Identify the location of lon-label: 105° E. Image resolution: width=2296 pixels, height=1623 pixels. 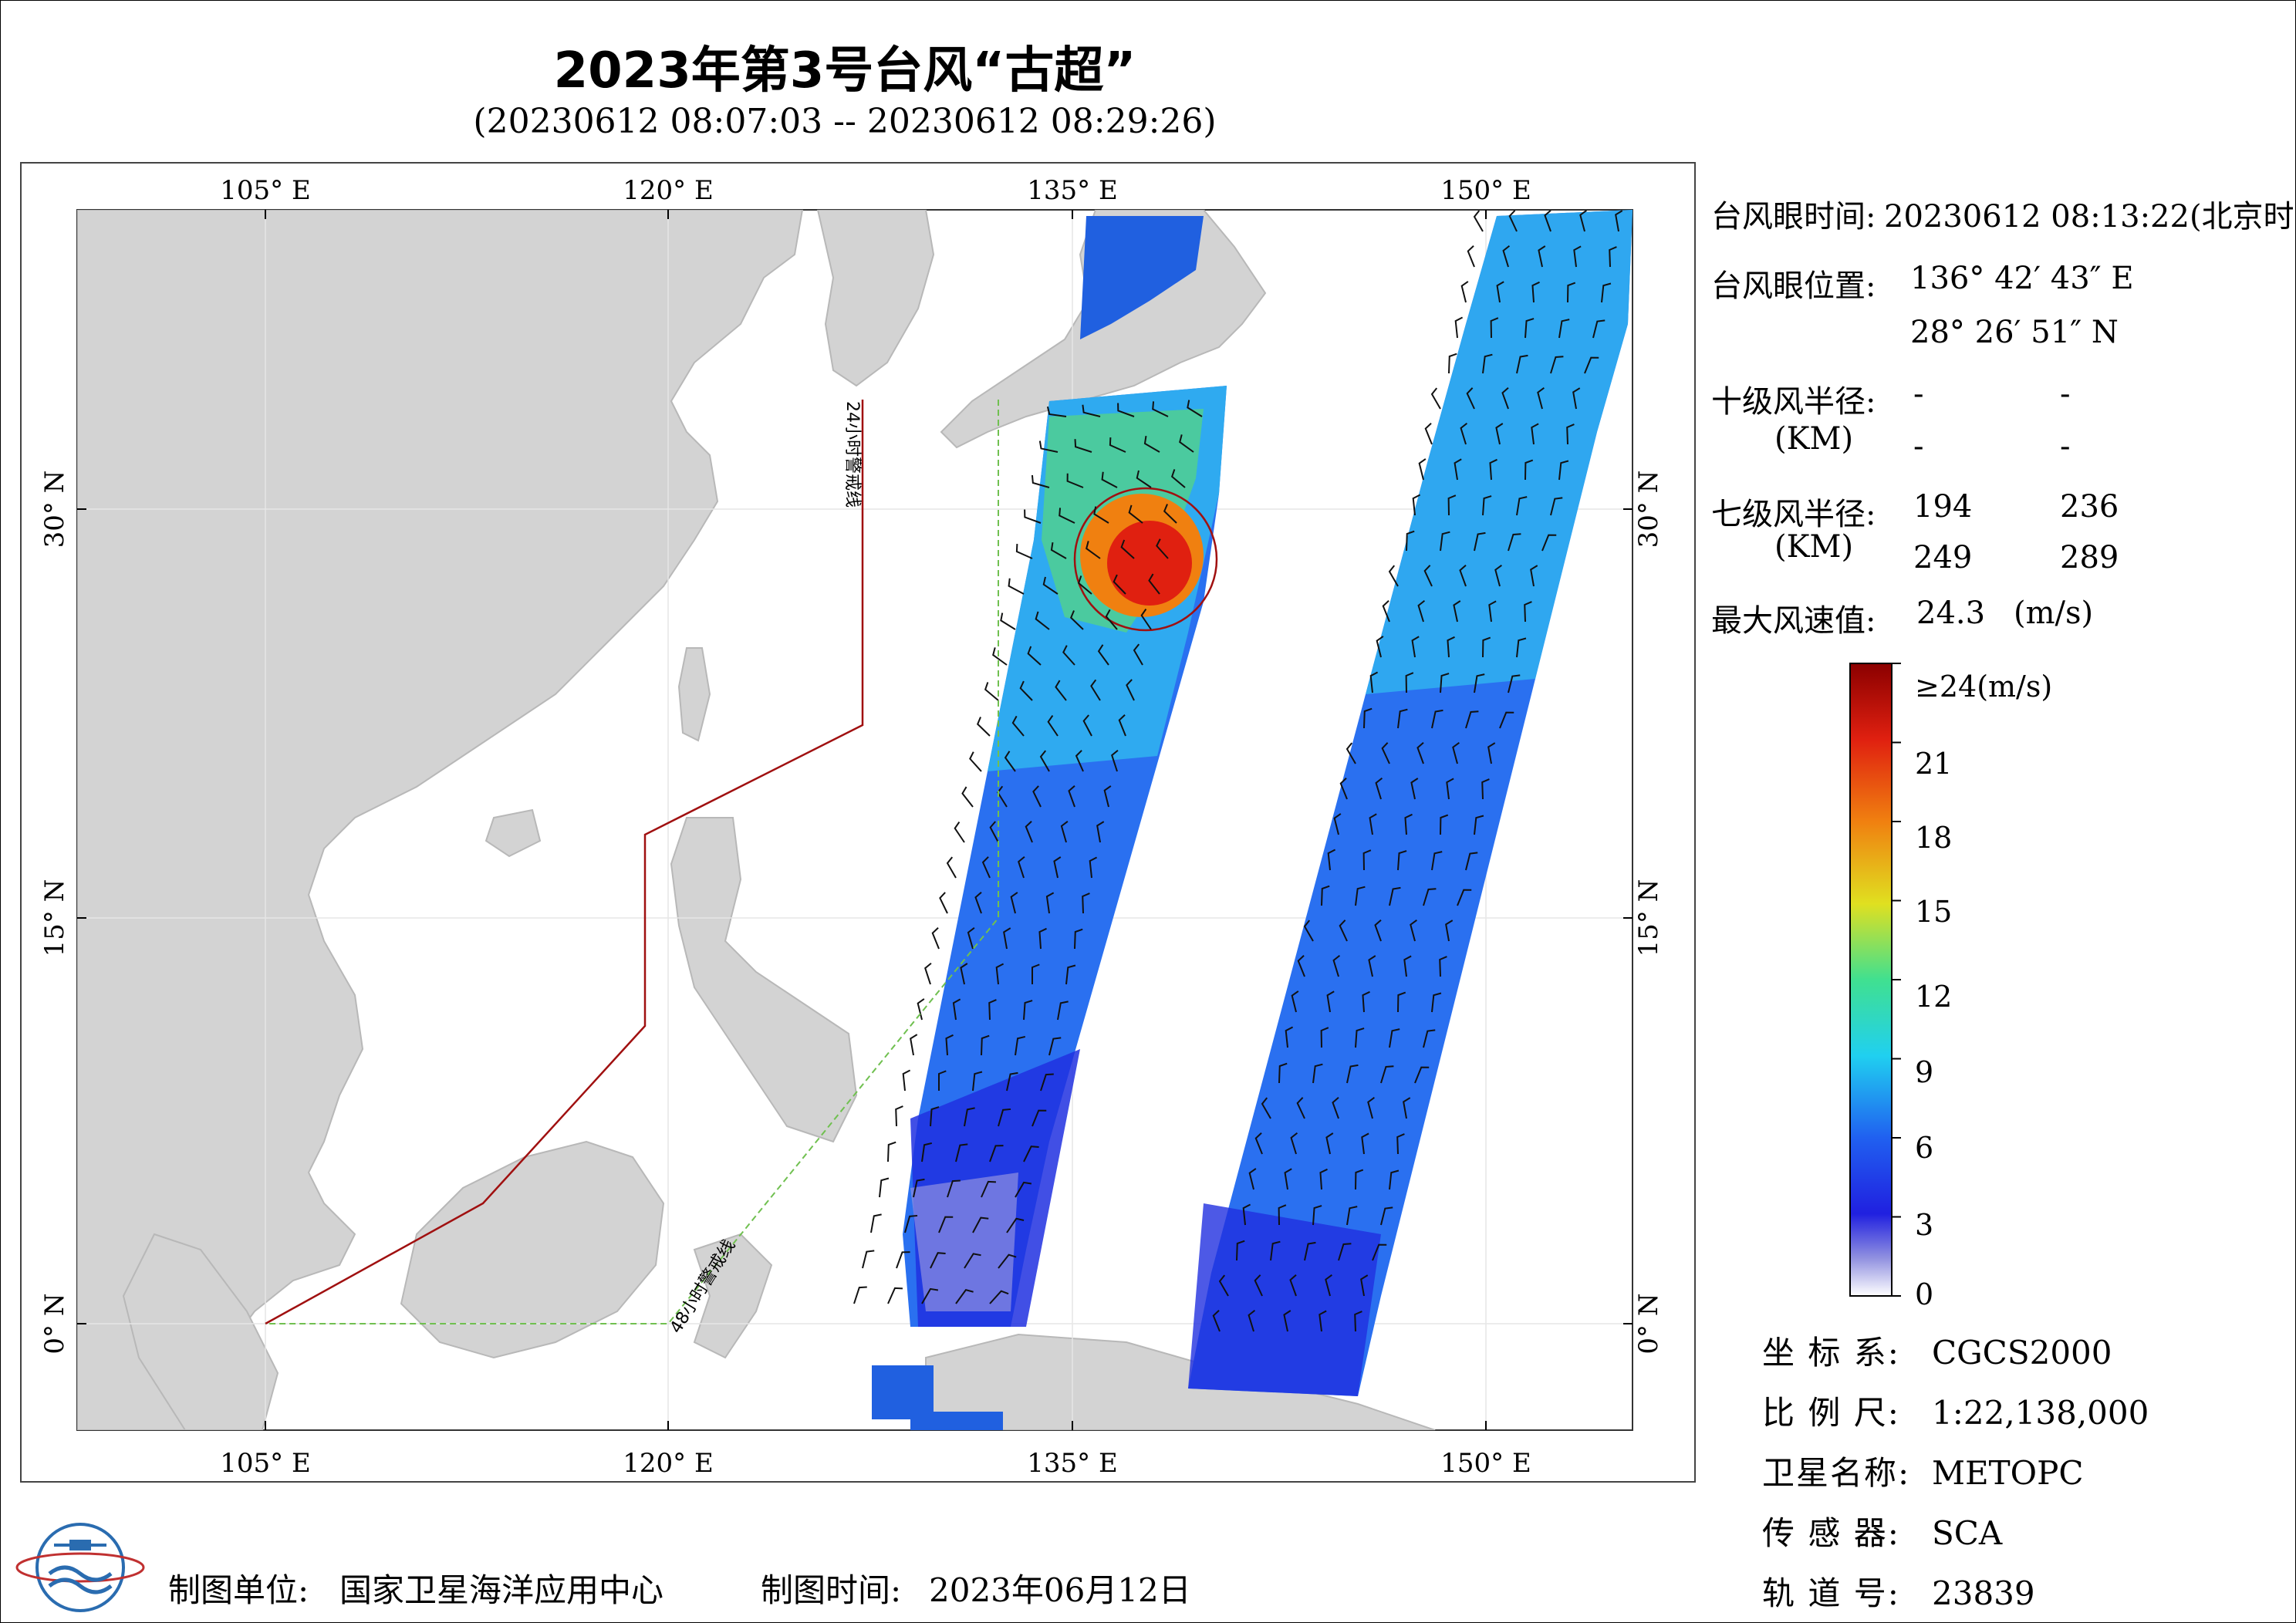
(265, 190).